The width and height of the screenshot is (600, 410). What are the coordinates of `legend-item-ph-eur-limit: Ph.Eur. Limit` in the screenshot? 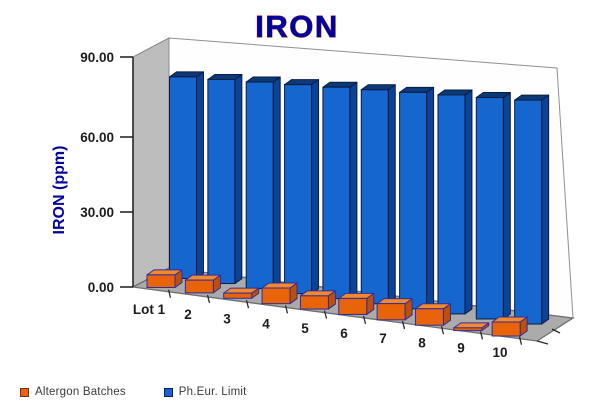 It's located at (205, 392).